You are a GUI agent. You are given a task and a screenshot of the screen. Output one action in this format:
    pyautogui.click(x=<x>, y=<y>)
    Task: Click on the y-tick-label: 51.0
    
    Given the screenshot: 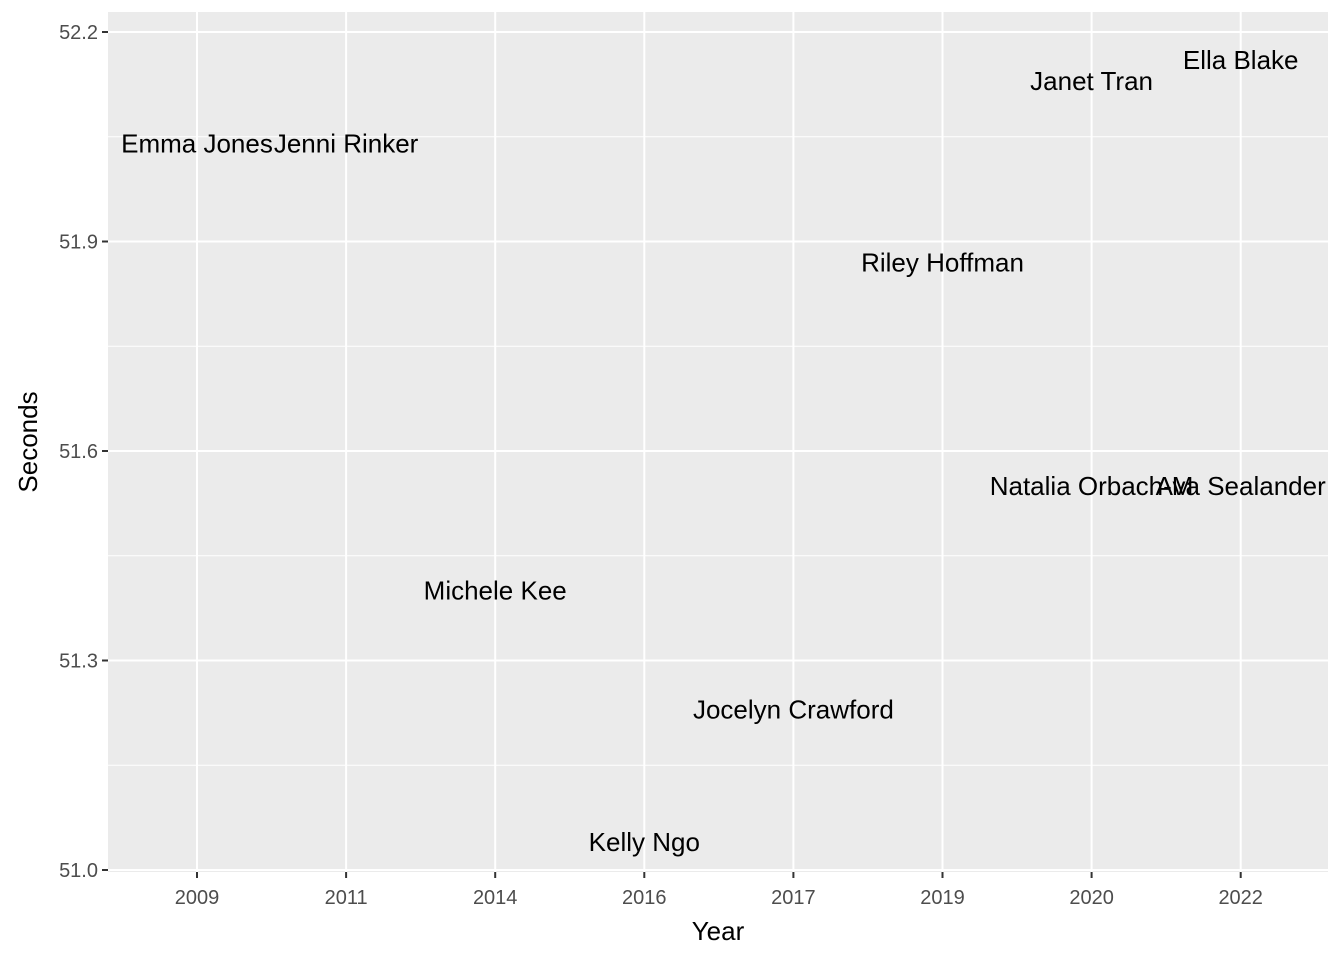 What is the action you would take?
    pyautogui.click(x=78, y=871)
    